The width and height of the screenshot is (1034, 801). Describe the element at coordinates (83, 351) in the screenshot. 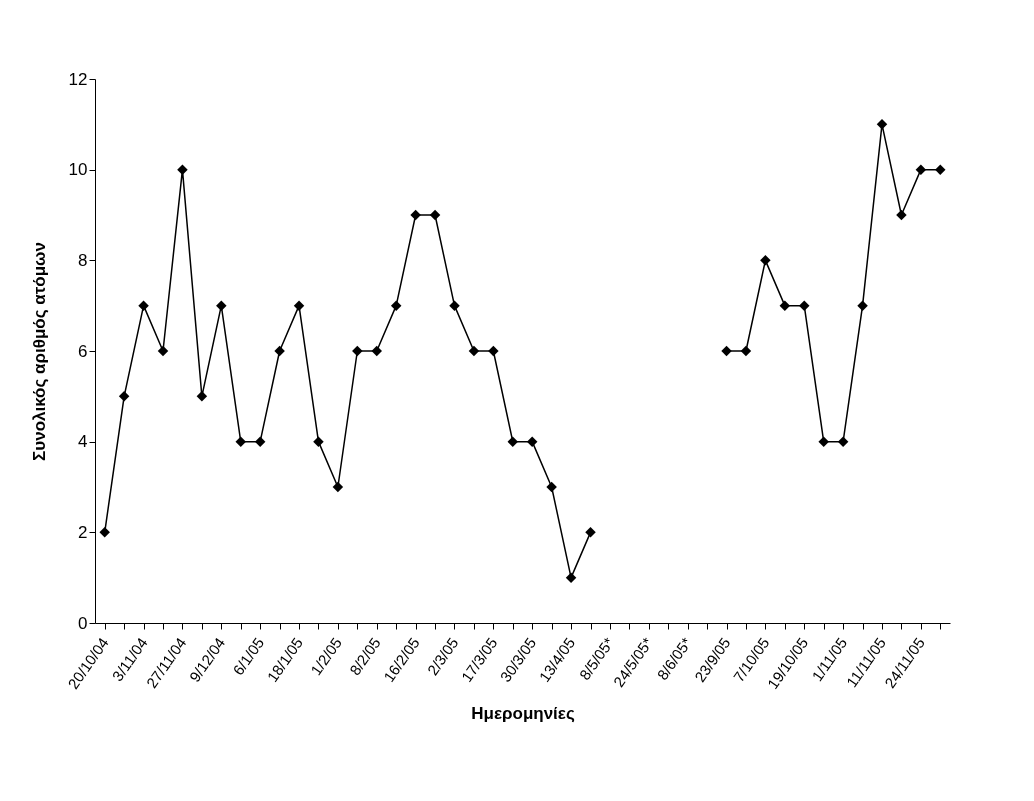

I see `y-tick-label: 6` at that location.